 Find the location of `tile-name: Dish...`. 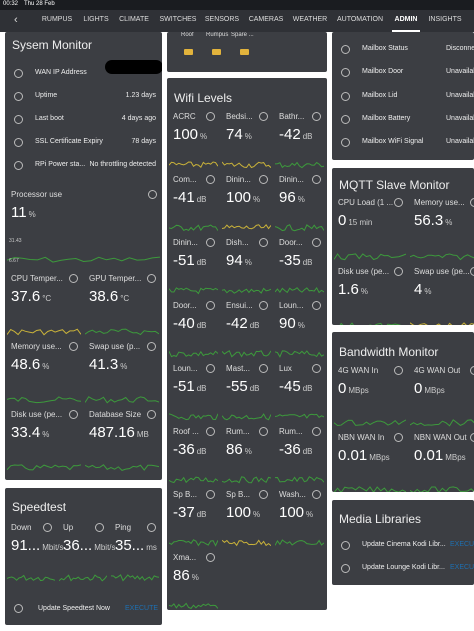

tile-name: Dish... is located at coordinates (237, 242).